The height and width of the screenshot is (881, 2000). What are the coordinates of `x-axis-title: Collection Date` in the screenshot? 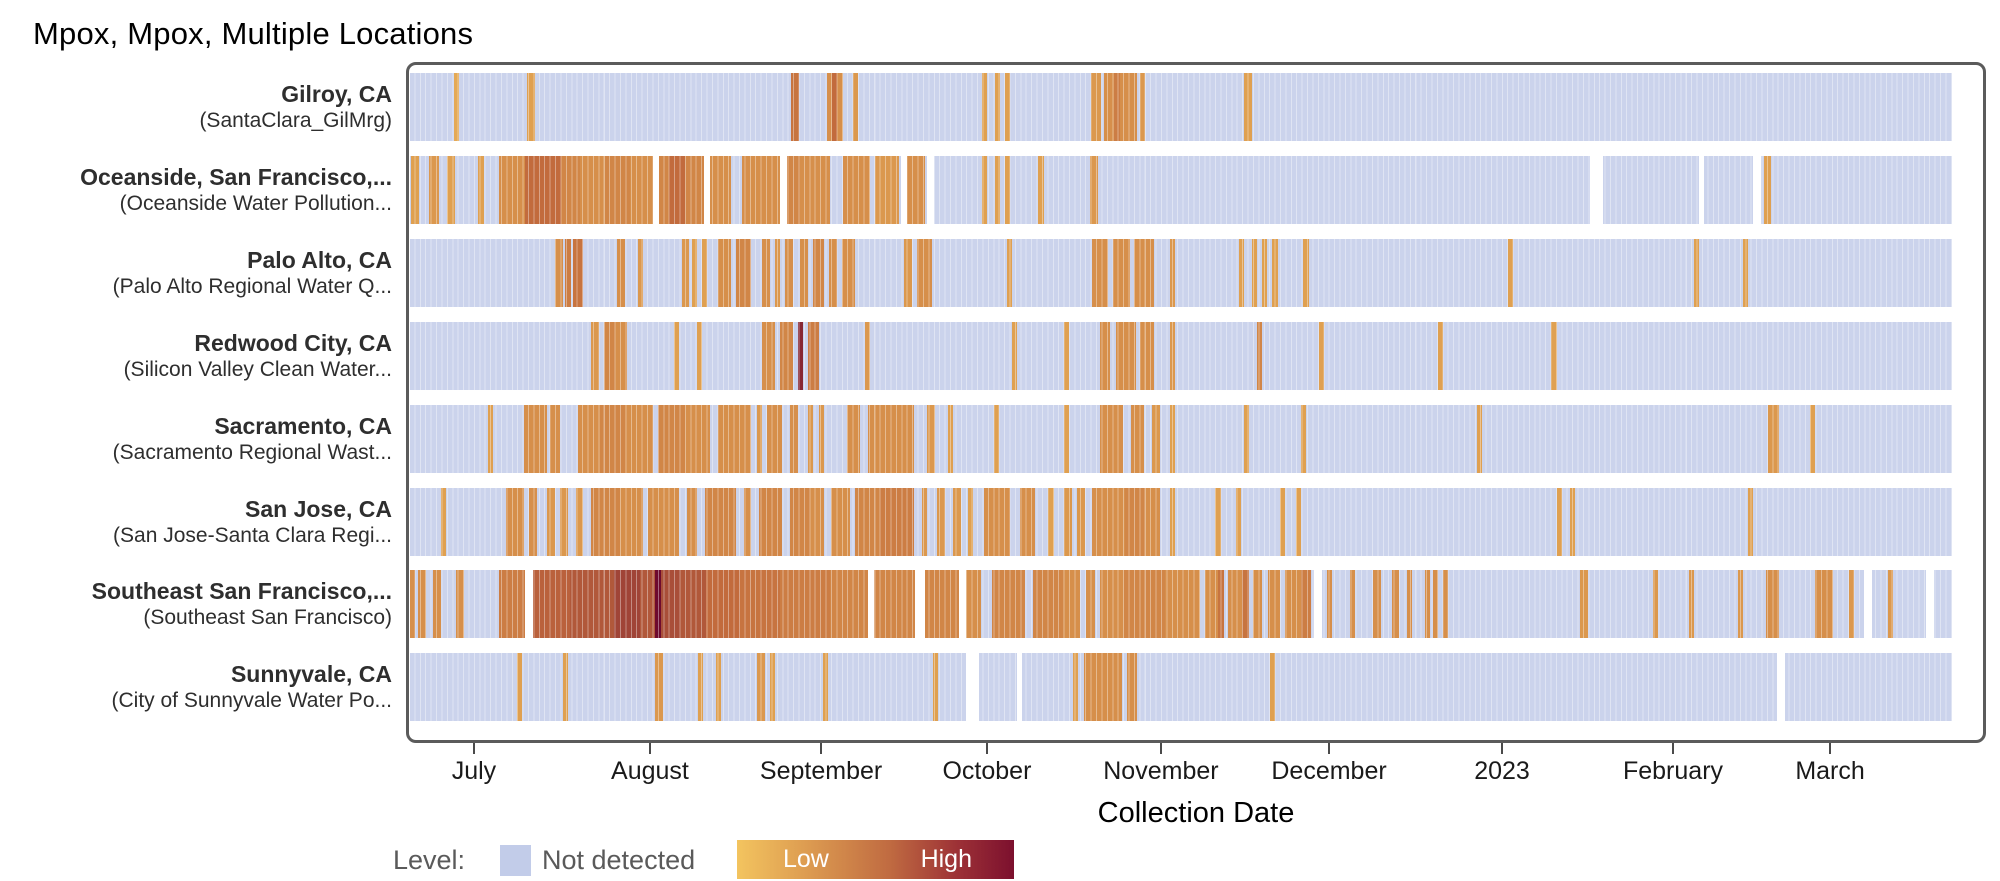 It's located at (1196, 813).